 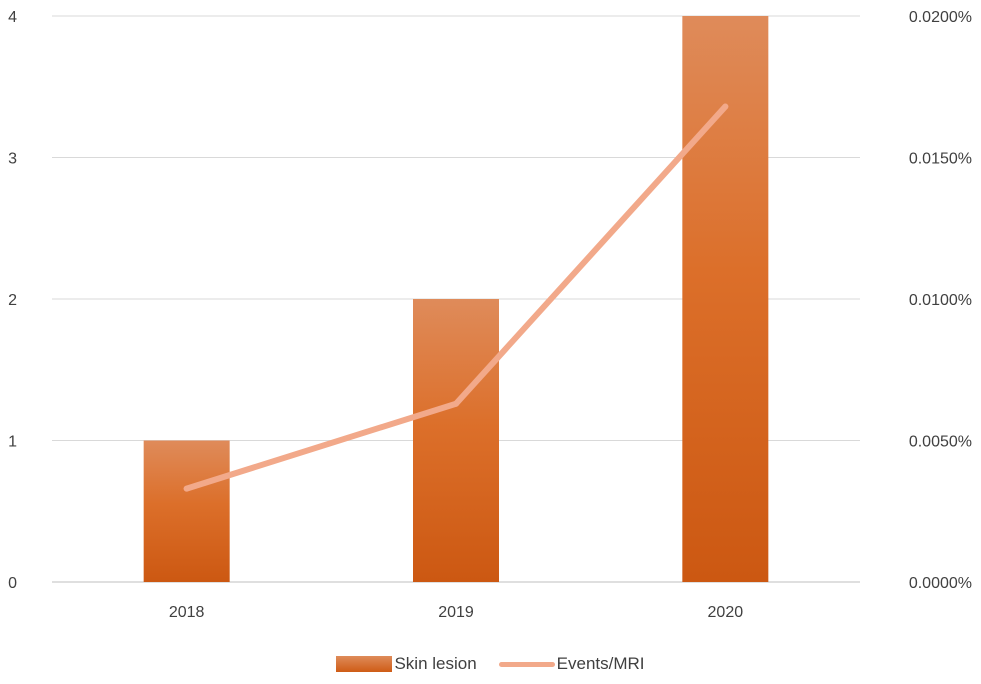 I want to click on x-tick-label: 2019, so click(x=456, y=612).